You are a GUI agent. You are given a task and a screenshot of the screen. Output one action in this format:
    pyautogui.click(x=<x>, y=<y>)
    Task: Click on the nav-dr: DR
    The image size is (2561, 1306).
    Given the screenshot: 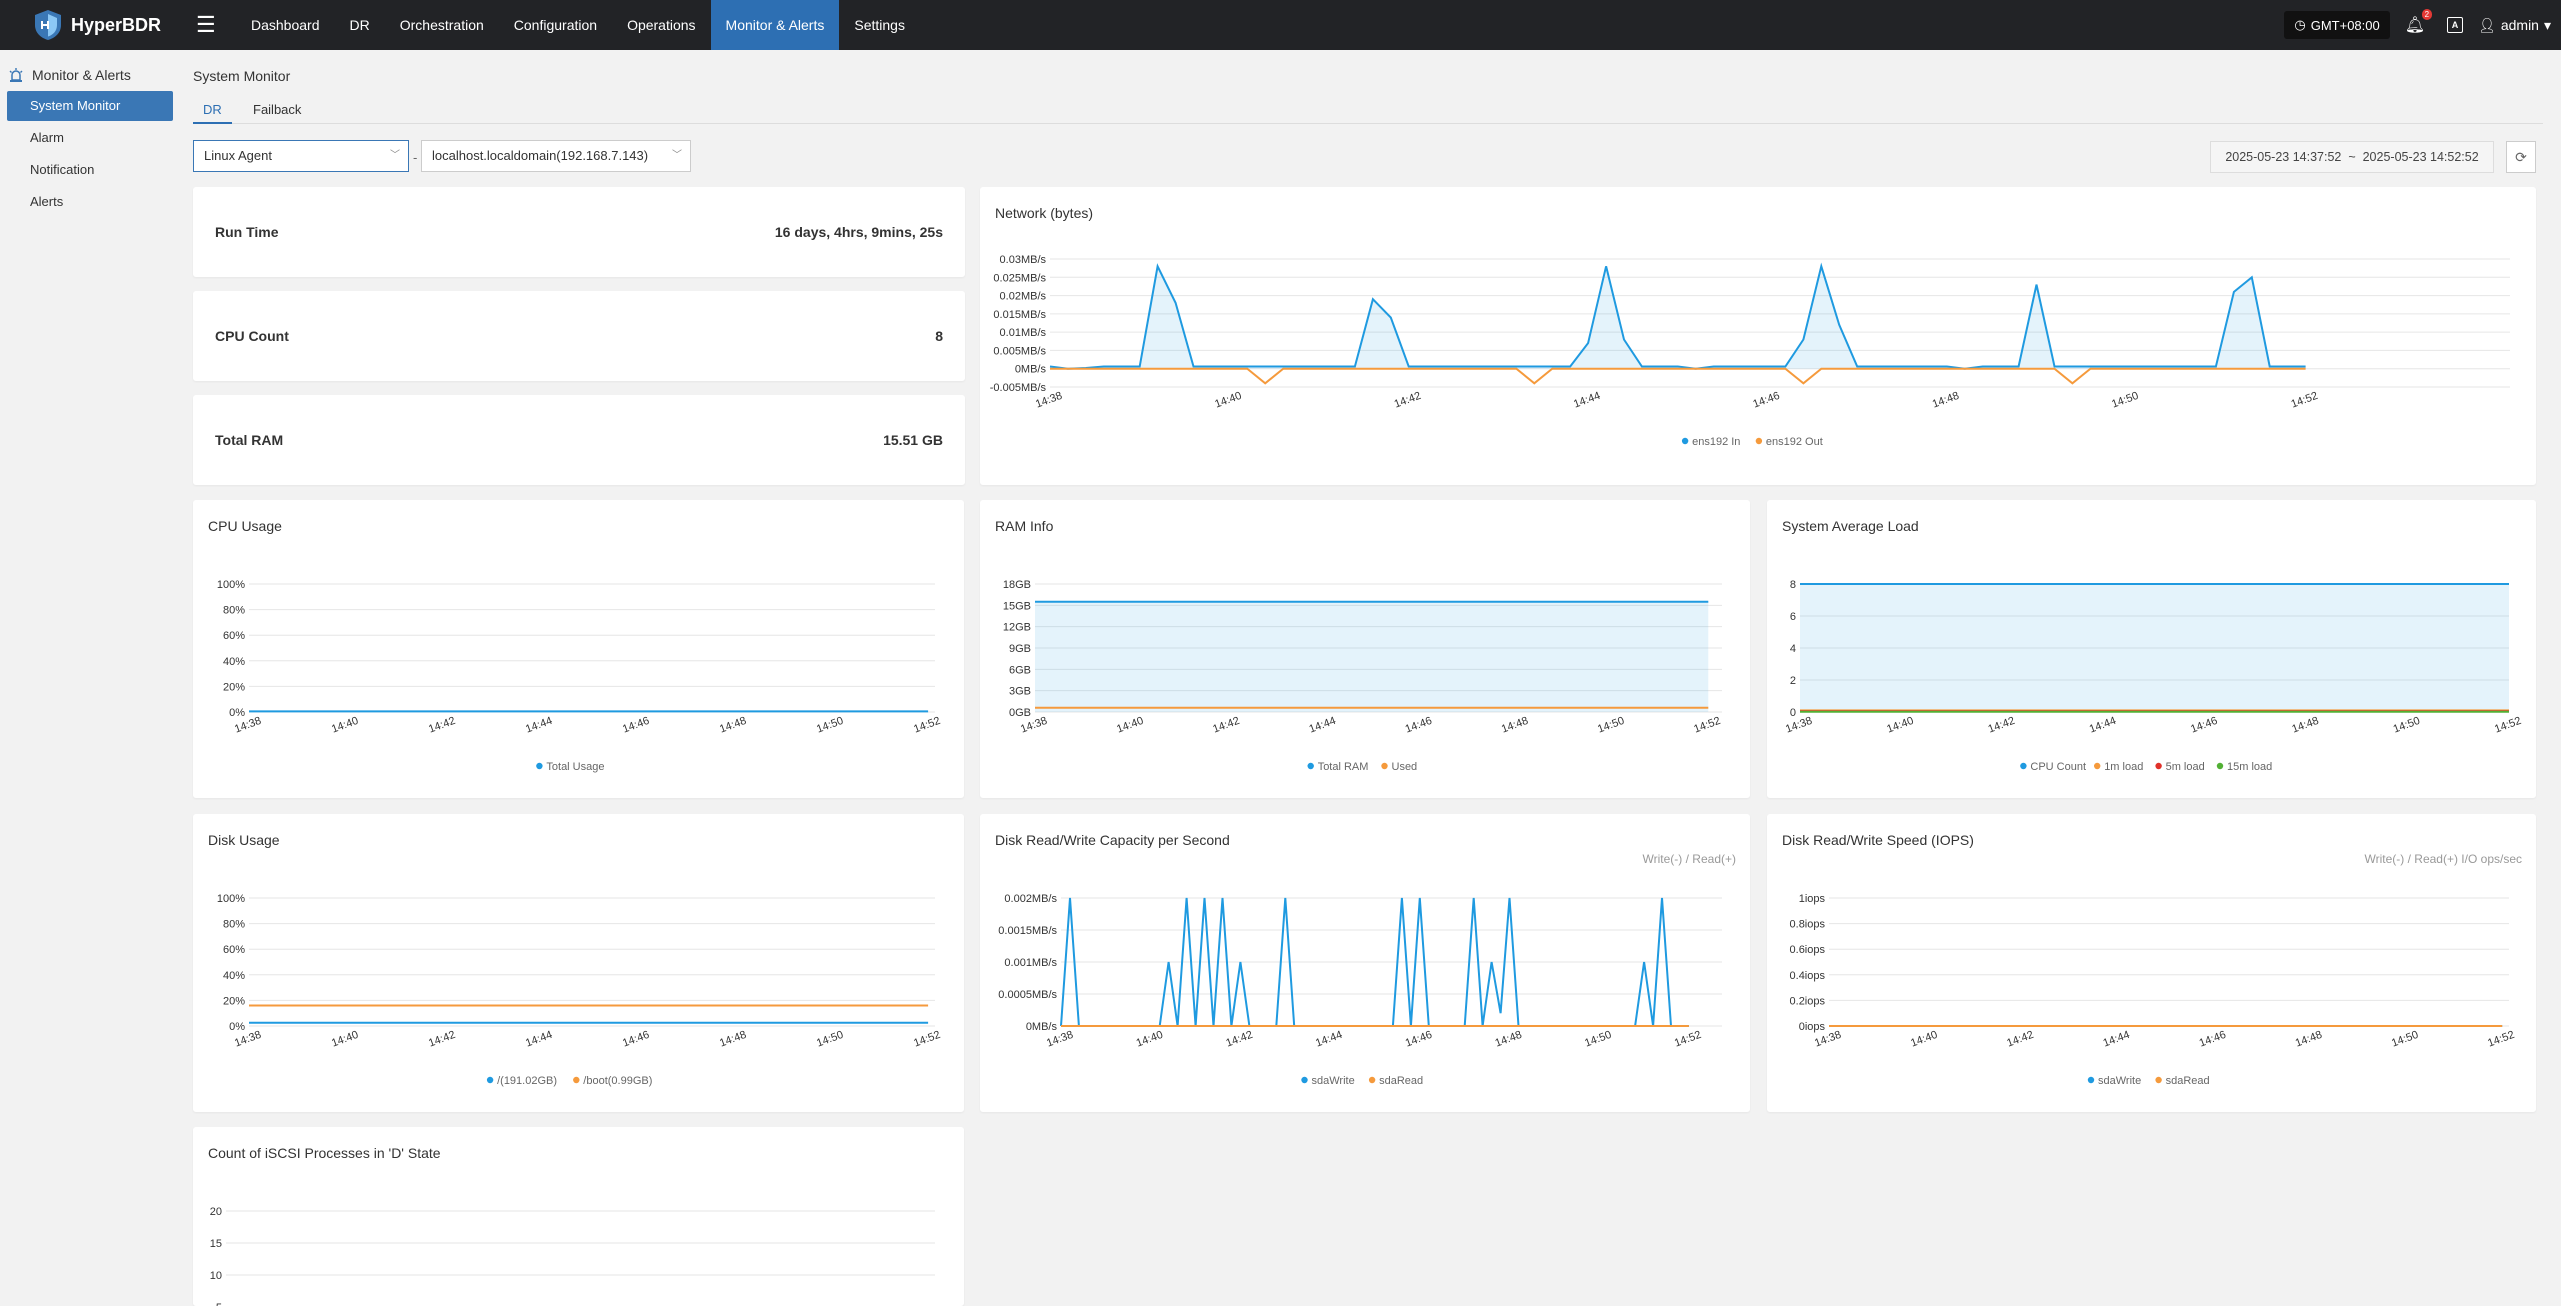 What is the action you would take?
    pyautogui.click(x=359, y=25)
    